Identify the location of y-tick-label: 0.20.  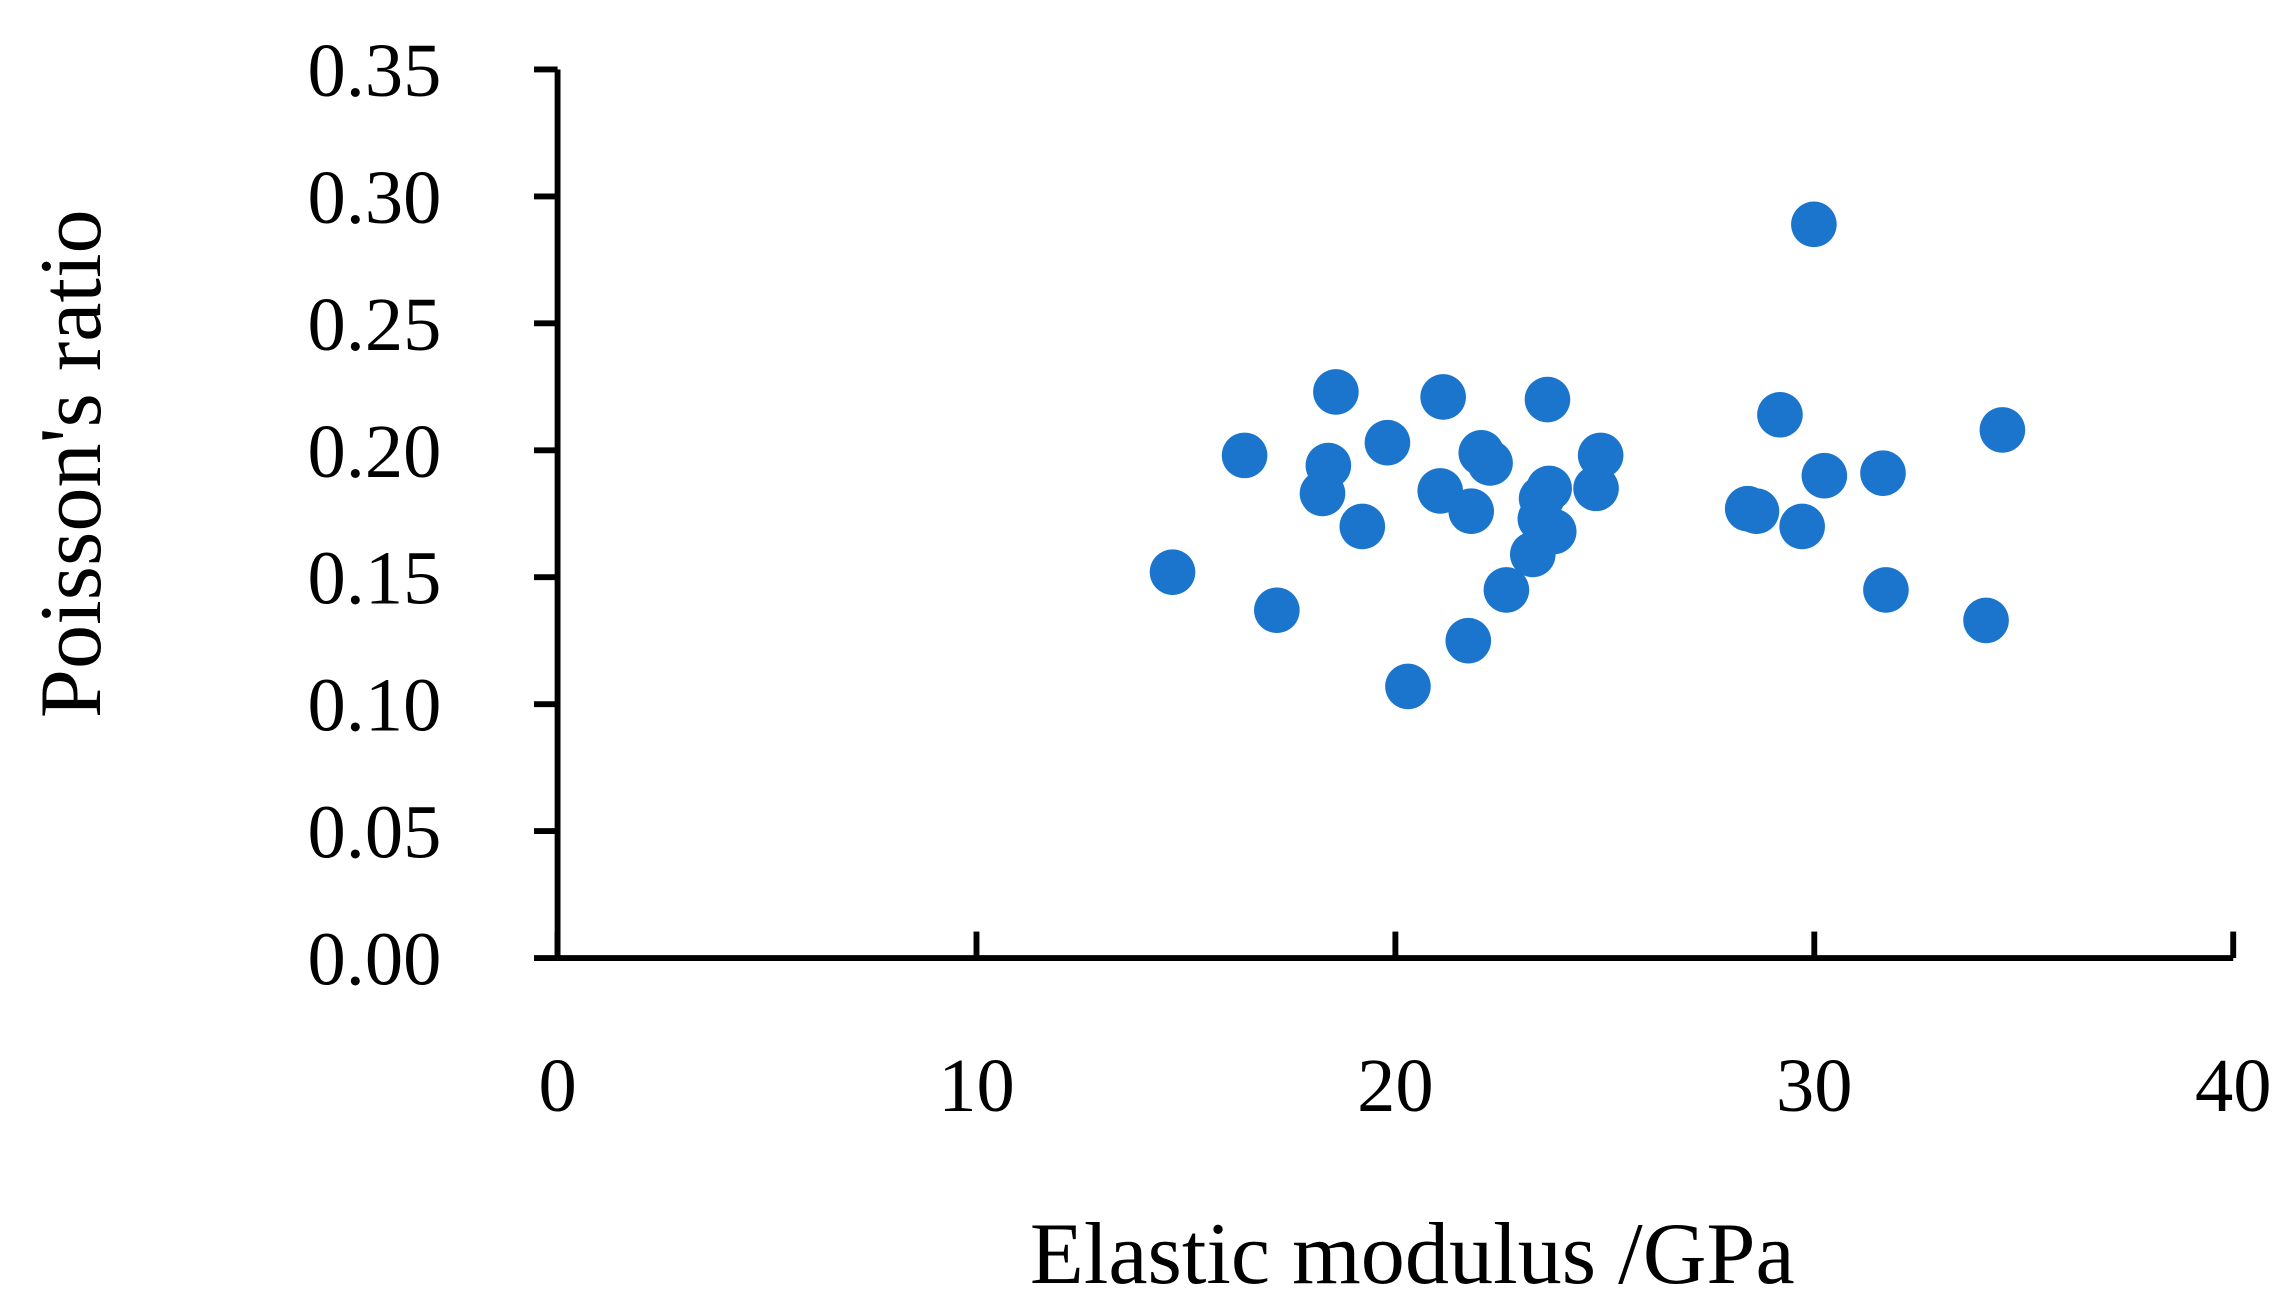
(374, 451).